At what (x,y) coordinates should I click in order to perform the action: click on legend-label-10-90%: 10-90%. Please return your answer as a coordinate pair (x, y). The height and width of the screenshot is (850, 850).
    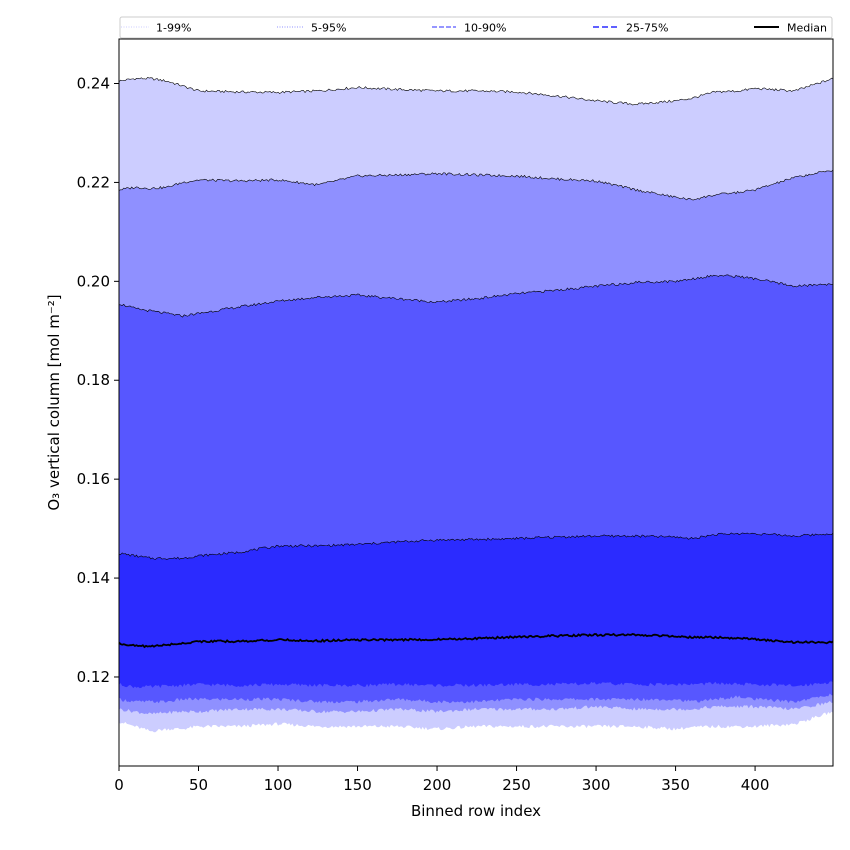
    Looking at the image, I should click on (485, 28).